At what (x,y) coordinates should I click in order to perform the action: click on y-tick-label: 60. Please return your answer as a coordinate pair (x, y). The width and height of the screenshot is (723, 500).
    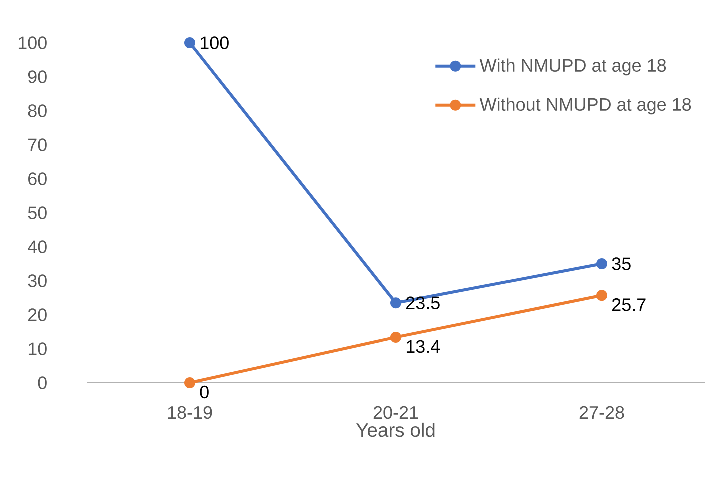
    Looking at the image, I should click on (37, 179).